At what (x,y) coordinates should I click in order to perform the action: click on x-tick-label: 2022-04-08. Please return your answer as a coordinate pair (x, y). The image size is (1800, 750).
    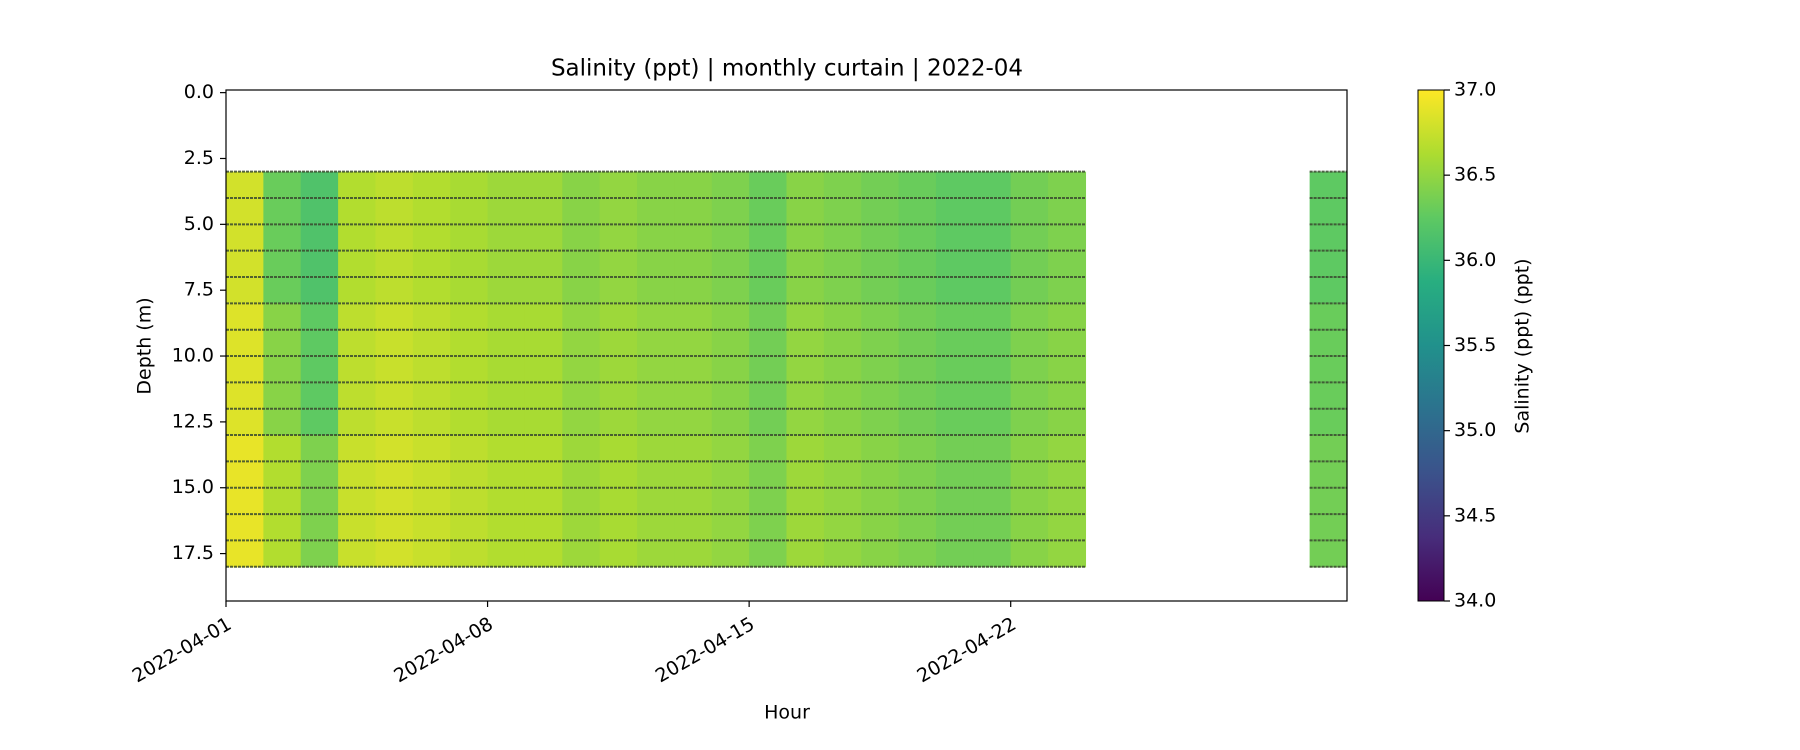
    Looking at the image, I should click on (443, 650).